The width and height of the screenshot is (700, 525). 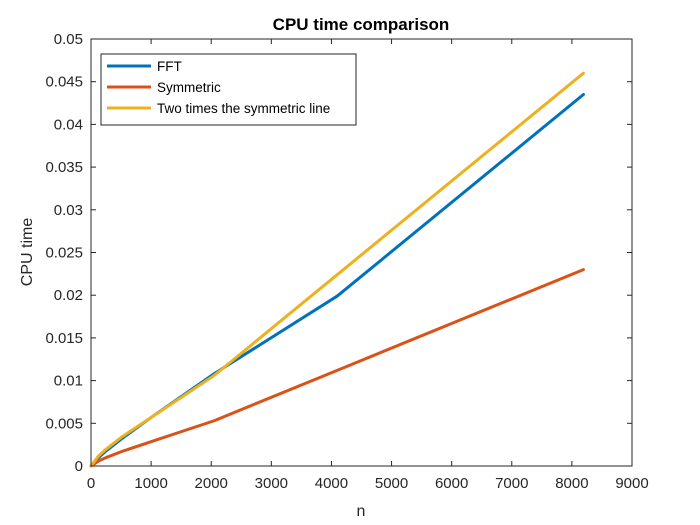 What do you see at coordinates (271, 483) in the screenshot?
I see `x-tick-label: 3000` at bounding box center [271, 483].